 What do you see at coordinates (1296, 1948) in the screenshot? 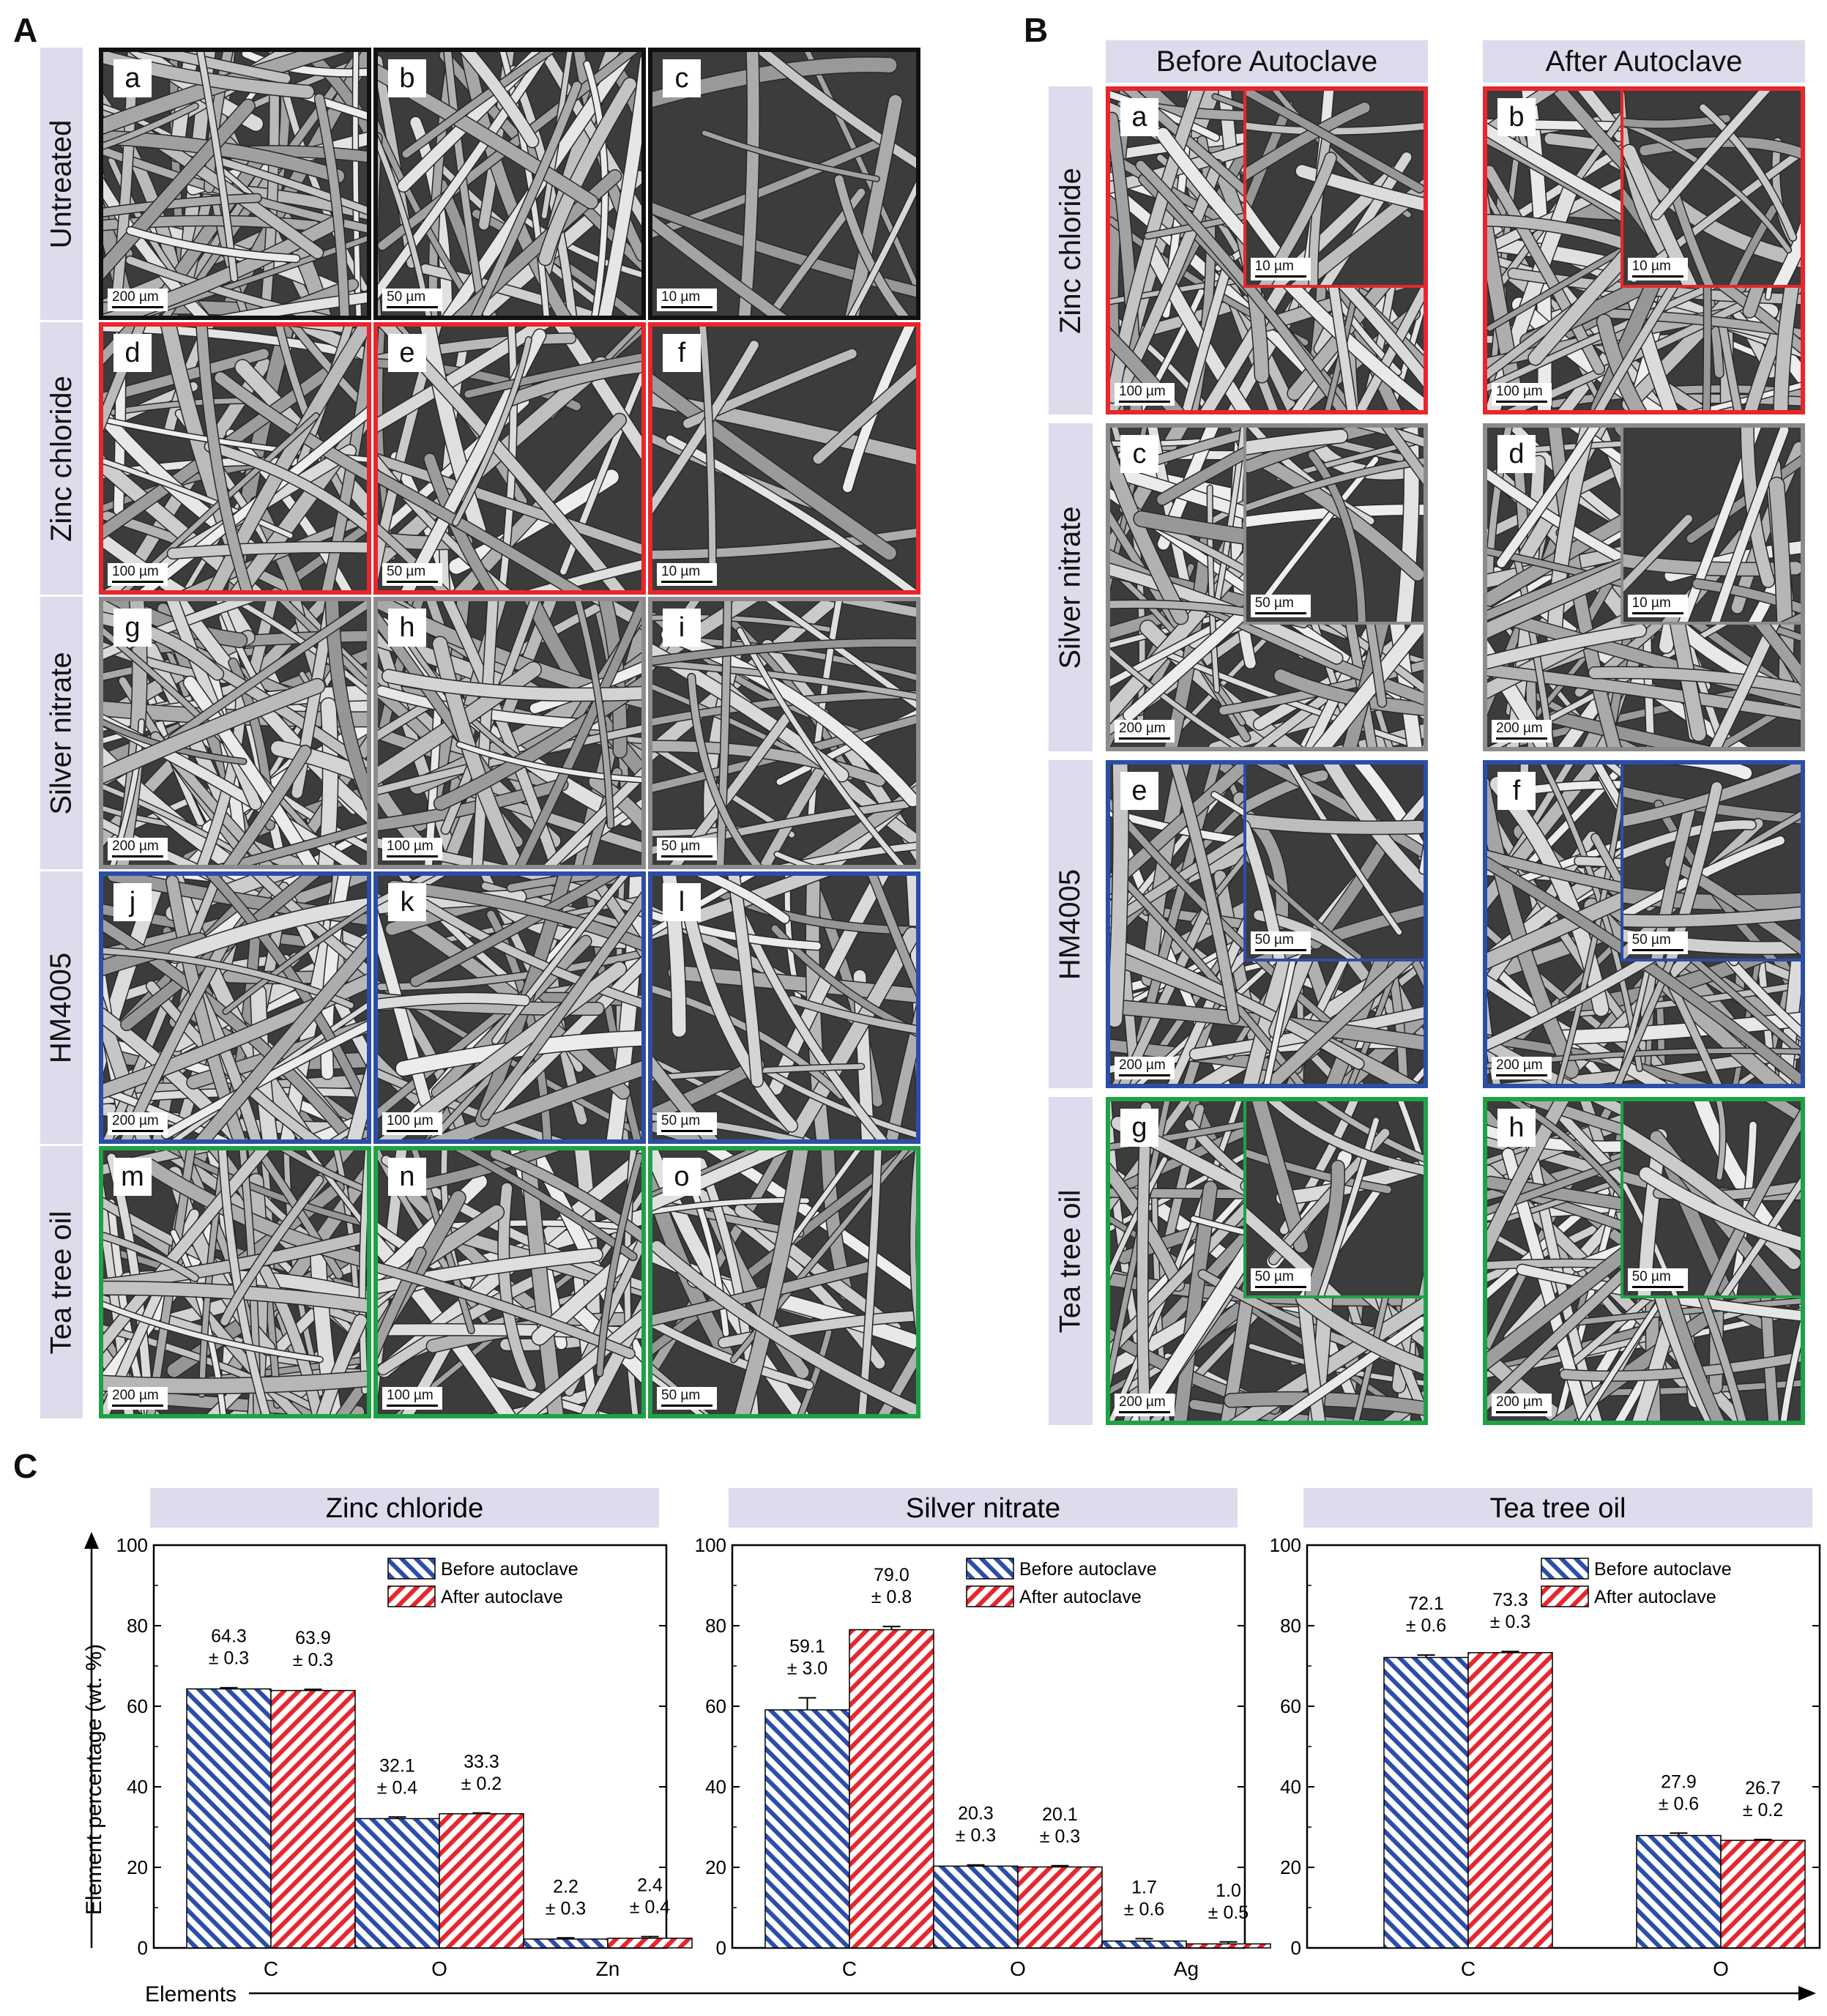
I see `y-tick-label: 0` at bounding box center [1296, 1948].